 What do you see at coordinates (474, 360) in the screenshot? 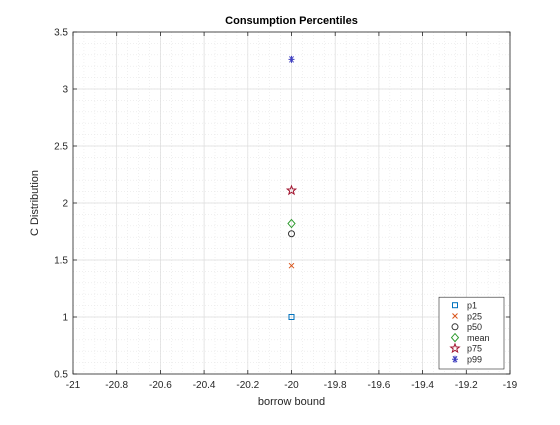
I see `legend-label: p99` at bounding box center [474, 360].